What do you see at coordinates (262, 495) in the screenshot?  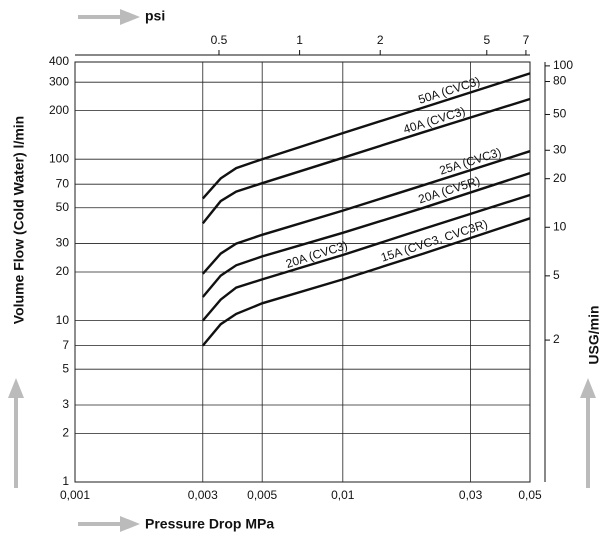 I see `x-tick-label: 0,005` at bounding box center [262, 495].